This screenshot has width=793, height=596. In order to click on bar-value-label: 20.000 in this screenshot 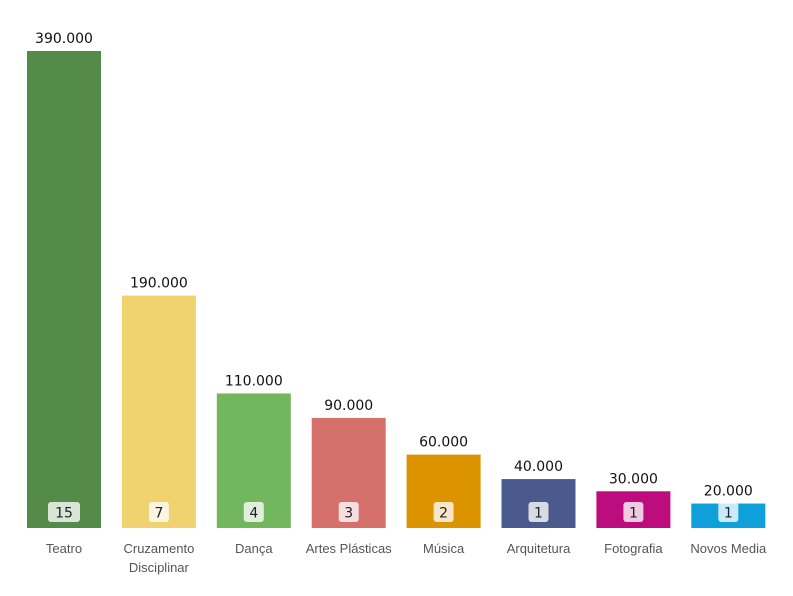, I will do `click(728, 492)`.